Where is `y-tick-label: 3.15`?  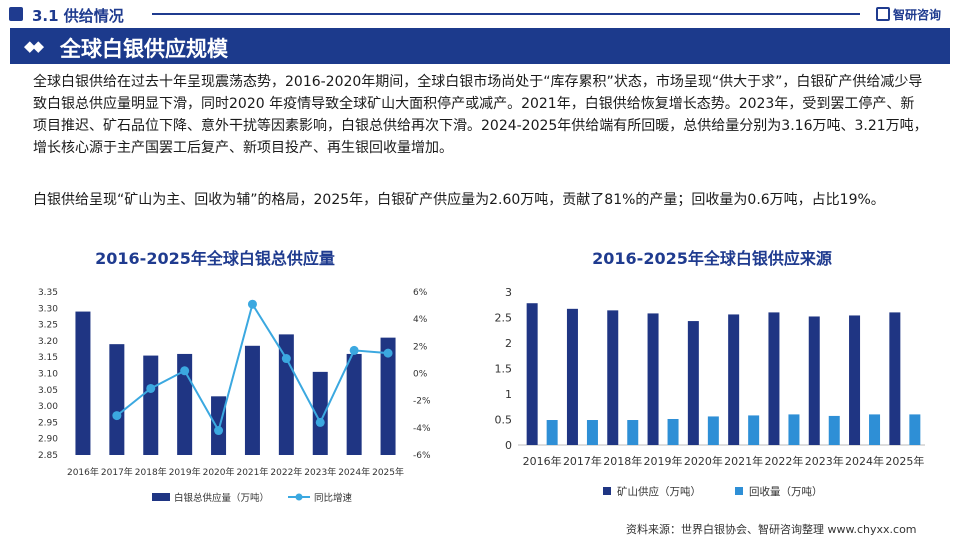
y-tick-label: 3.15 is located at coordinates (48, 358).